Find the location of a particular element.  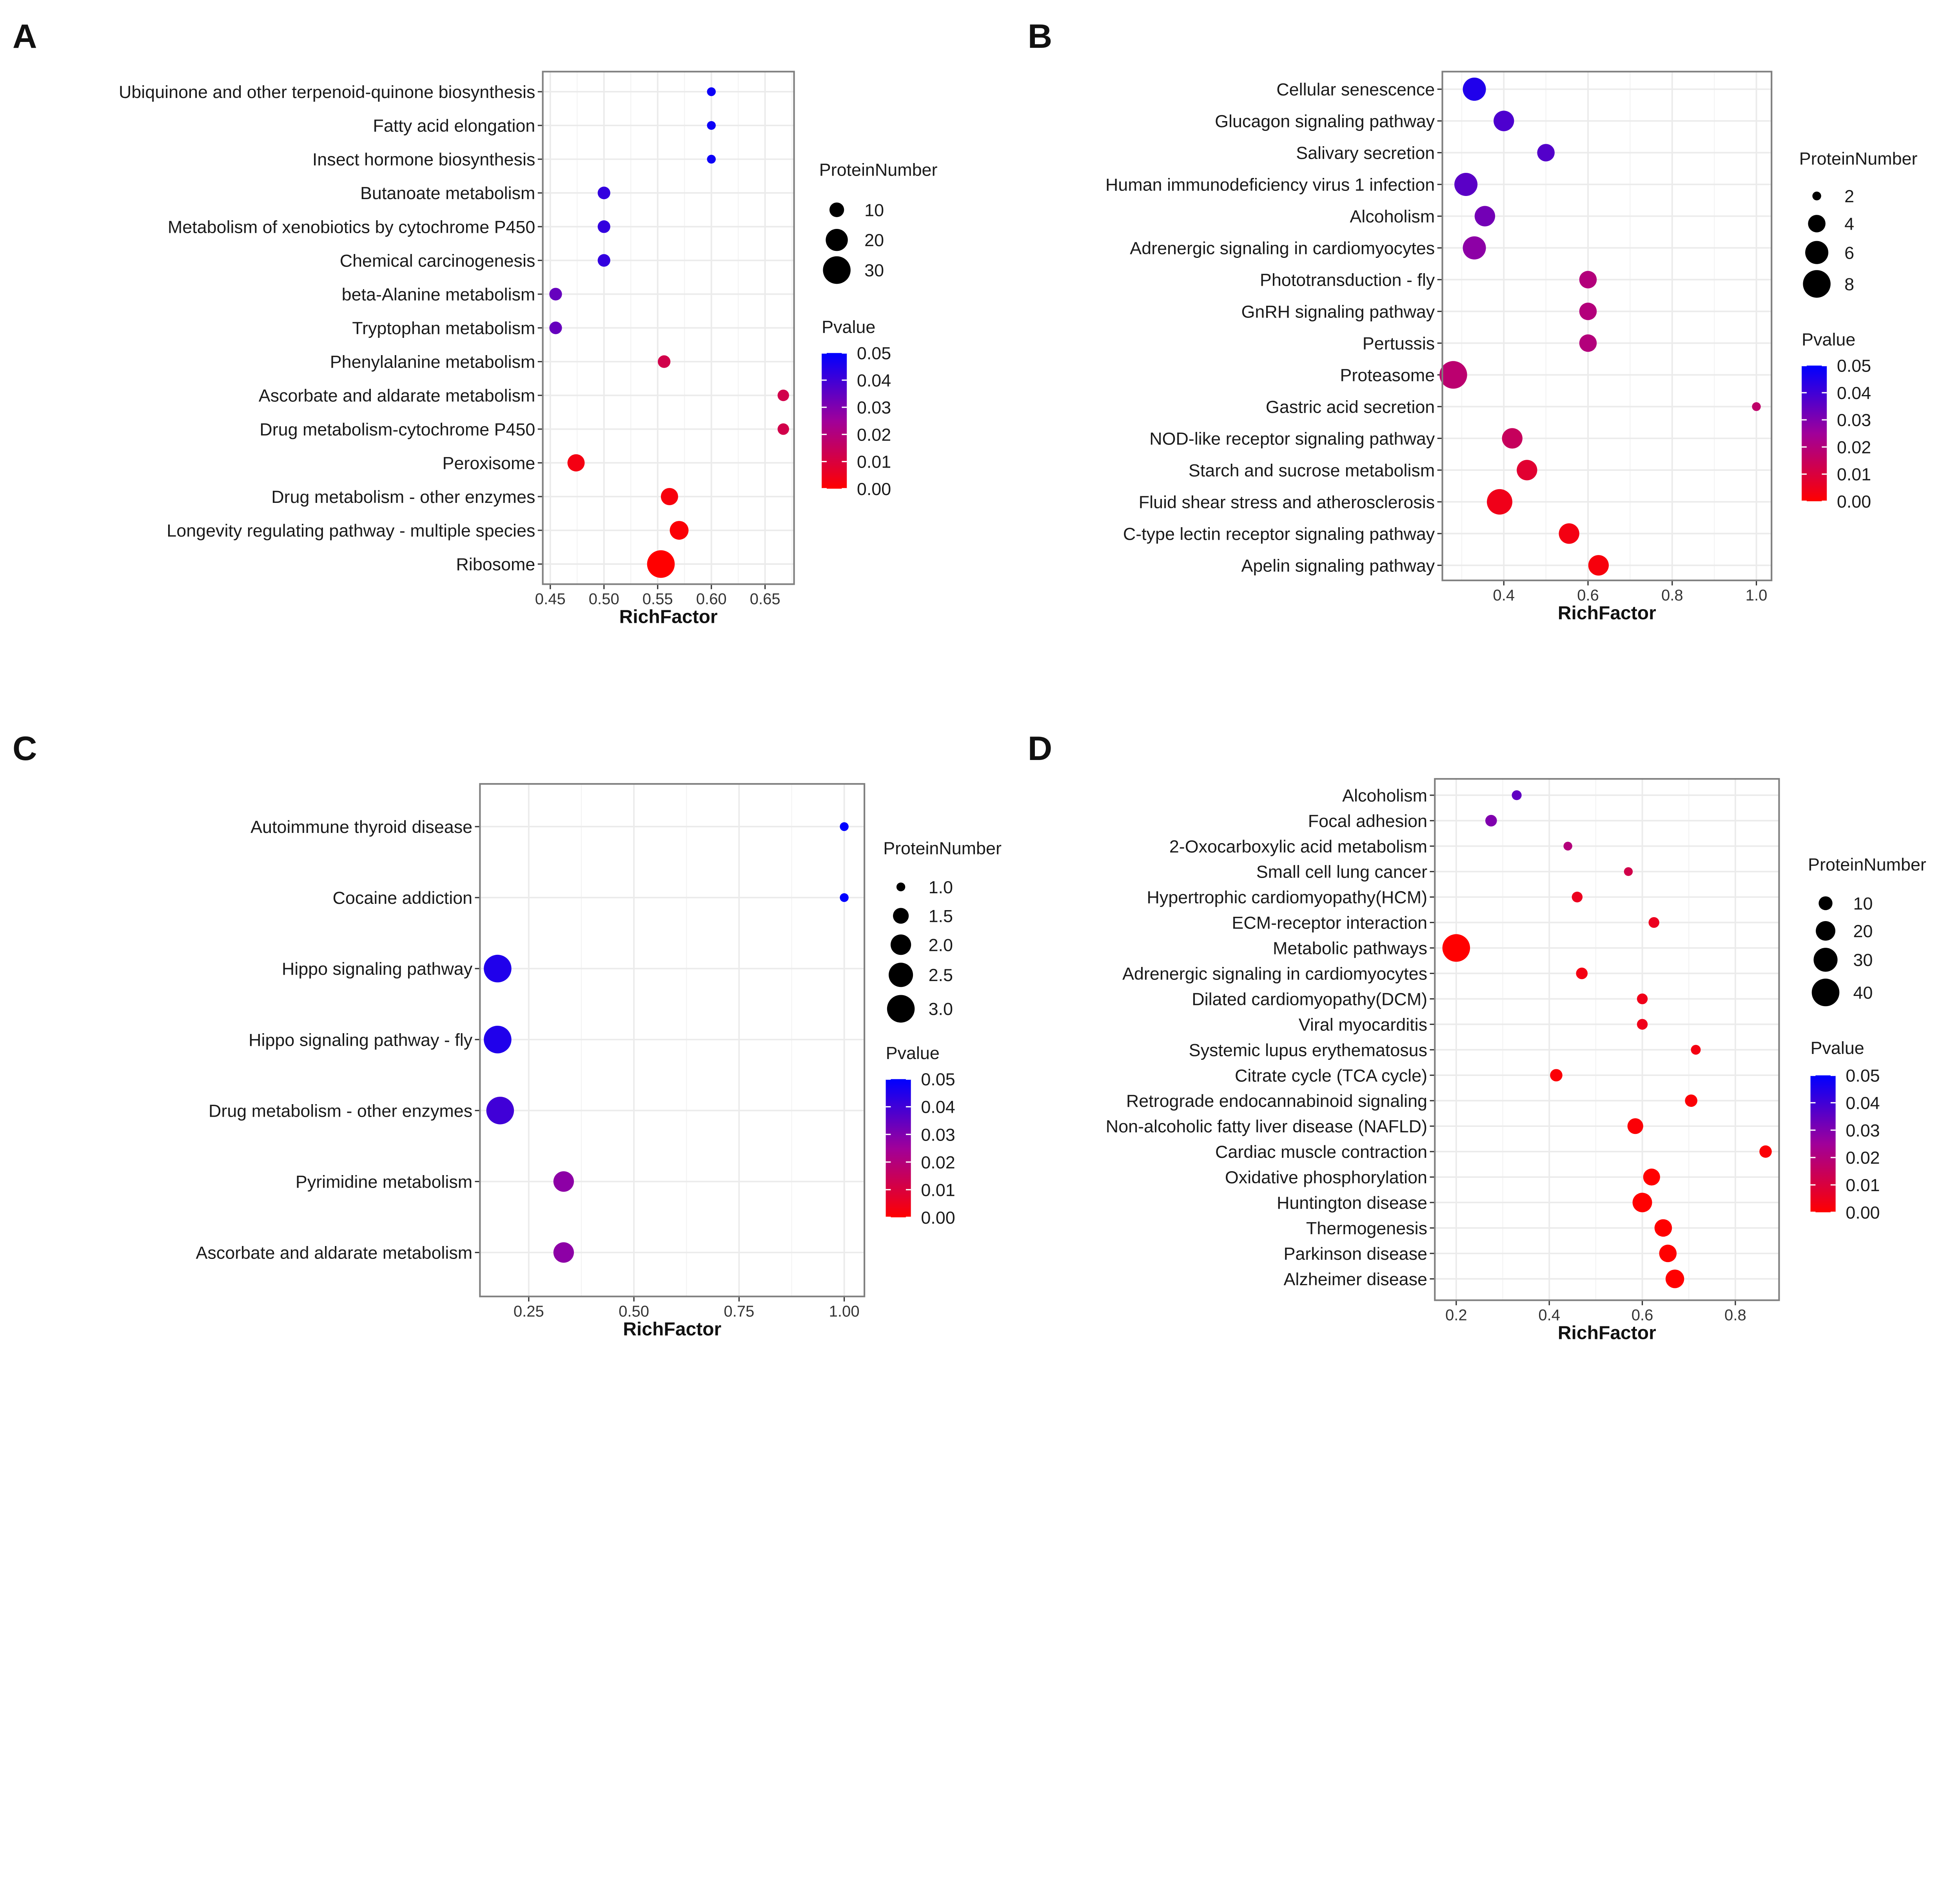

panel-b-color-legend-label: 0.00 is located at coordinates (1854, 502).